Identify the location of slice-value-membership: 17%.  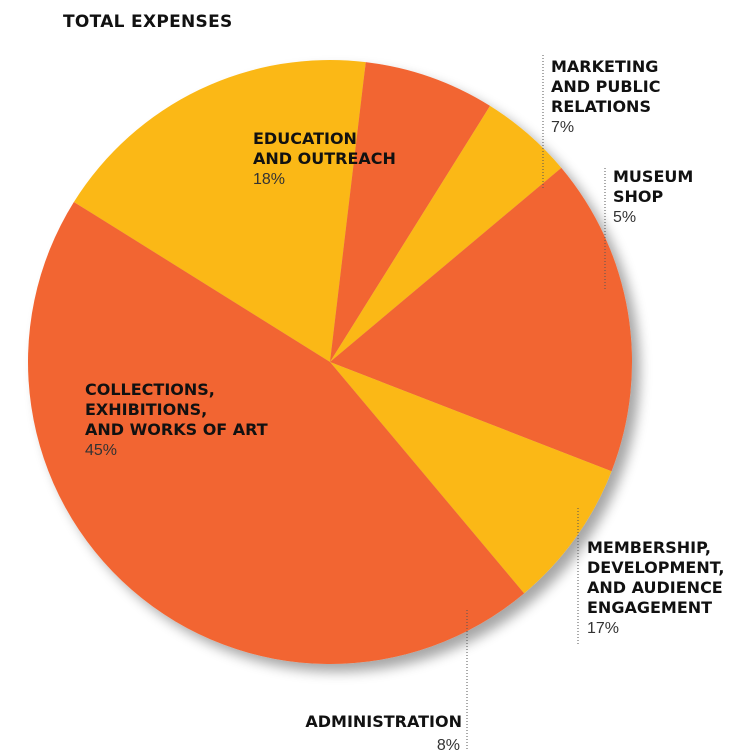
(603, 628).